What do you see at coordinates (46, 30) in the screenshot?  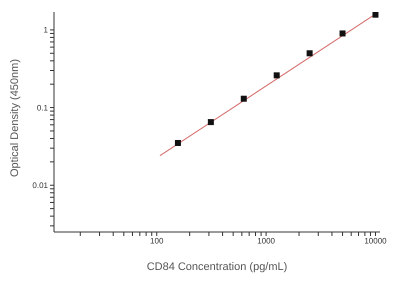 I see `y-tick-label: 1` at bounding box center [46, 30].